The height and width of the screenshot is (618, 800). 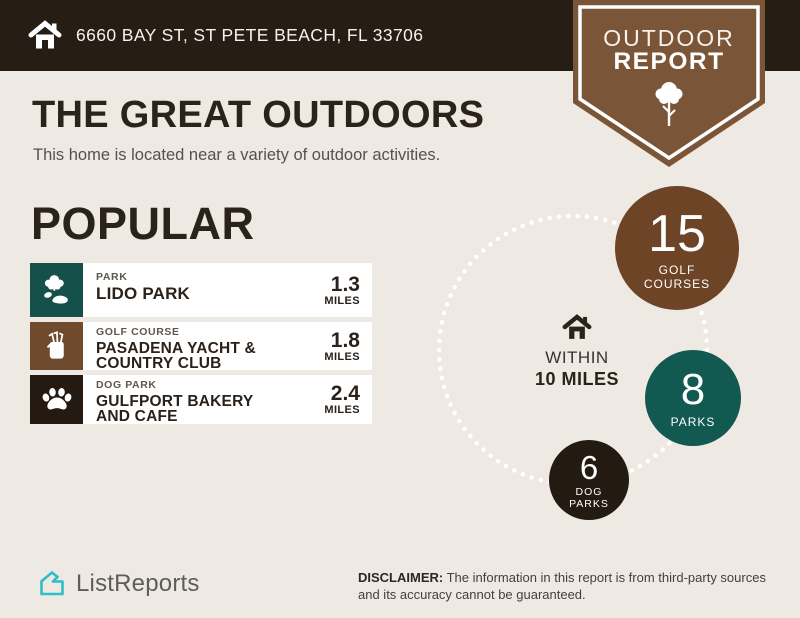 What do you see at coordinates (112, 277) in the screenshot?
I see `item-category: PARK` at bounding box center [112, 277].